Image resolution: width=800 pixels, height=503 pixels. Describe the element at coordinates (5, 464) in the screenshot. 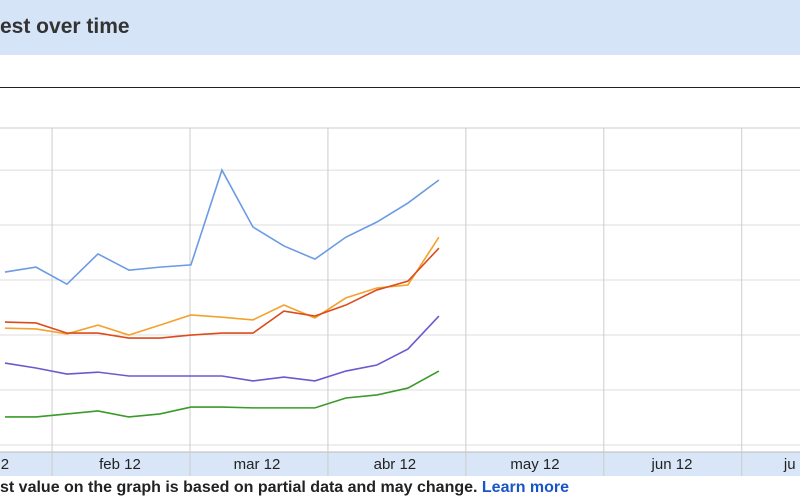

I see `x-tick-label: 2` at that location.